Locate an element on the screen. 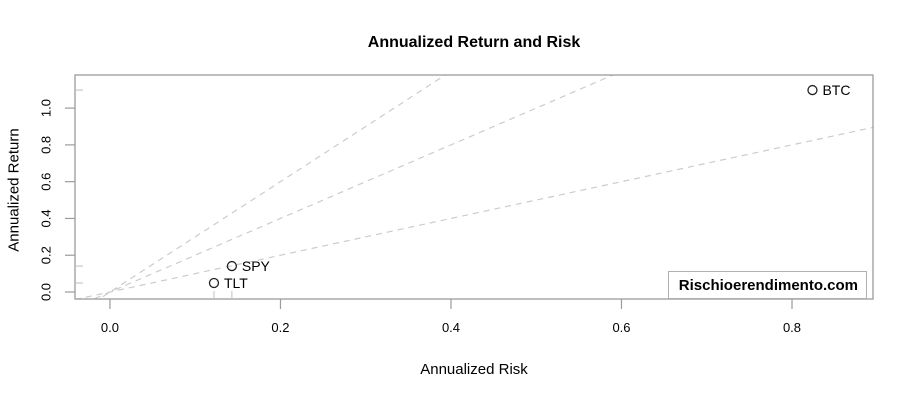 This screenshot has width=900, height=400. x-tick-label: 0.0 is located at coordinates (110, 327).